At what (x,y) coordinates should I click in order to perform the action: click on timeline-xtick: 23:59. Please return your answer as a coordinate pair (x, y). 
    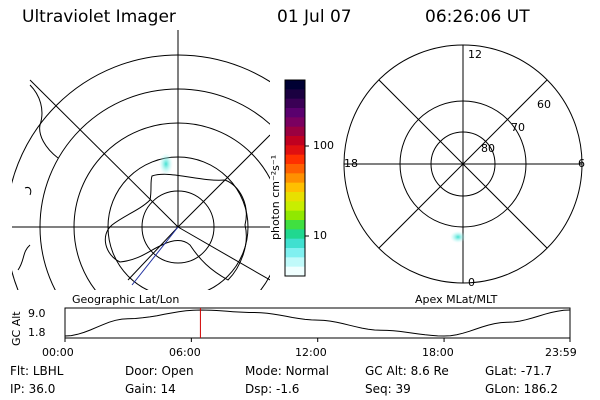
    Looking at the image, I should click on (561, 352).